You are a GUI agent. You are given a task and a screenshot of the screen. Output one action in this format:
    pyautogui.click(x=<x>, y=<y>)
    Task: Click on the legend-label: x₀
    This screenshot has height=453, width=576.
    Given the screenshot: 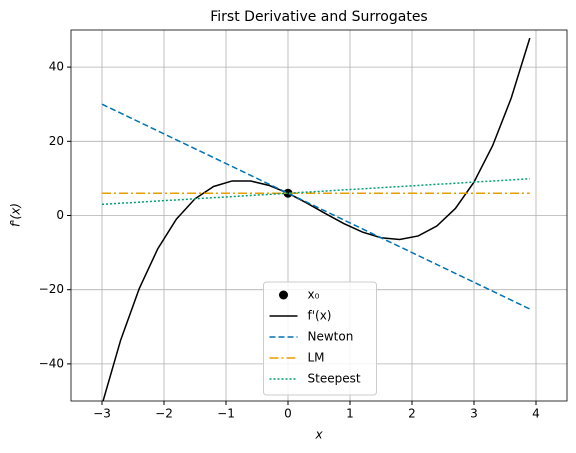 What is the action you would take?
    pyautogui.click(x=314, y=295)
    